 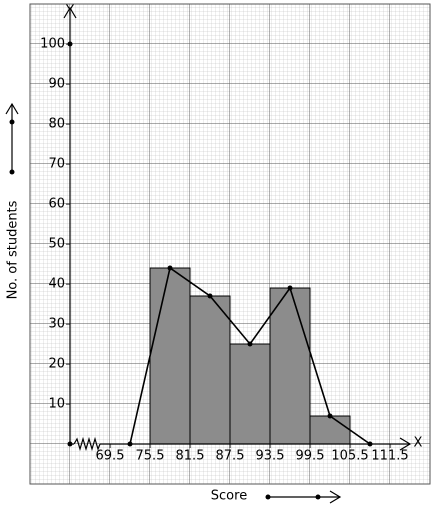 What do you see at coordinates (87, 444) in the screenshot?
I see `axis-break` at bounding box center [87, 444].